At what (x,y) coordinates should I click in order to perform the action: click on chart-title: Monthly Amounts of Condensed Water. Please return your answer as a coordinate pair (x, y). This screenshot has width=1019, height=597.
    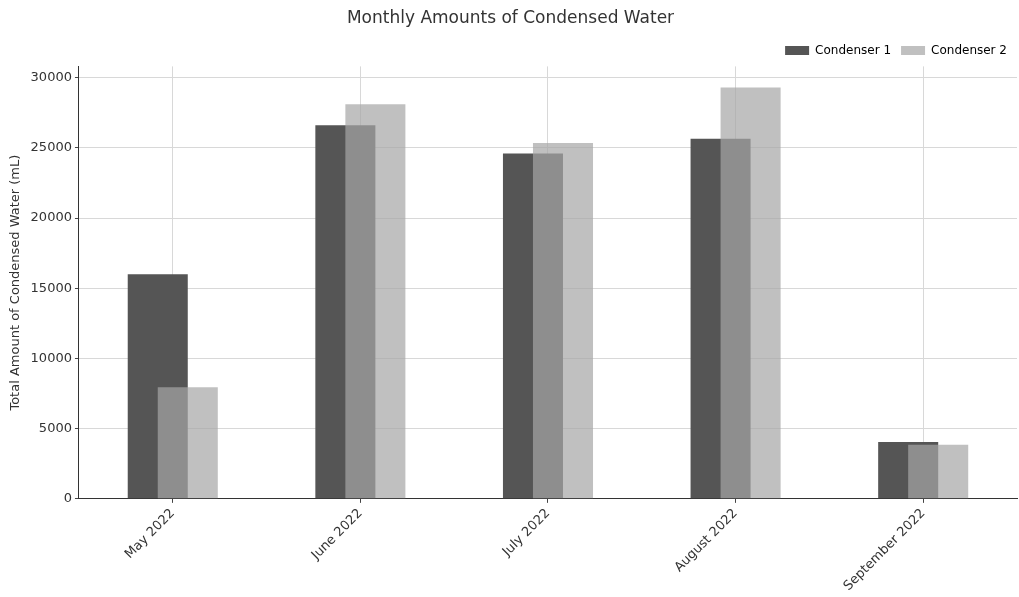
    Looking at the image, I should click on (510, 16).